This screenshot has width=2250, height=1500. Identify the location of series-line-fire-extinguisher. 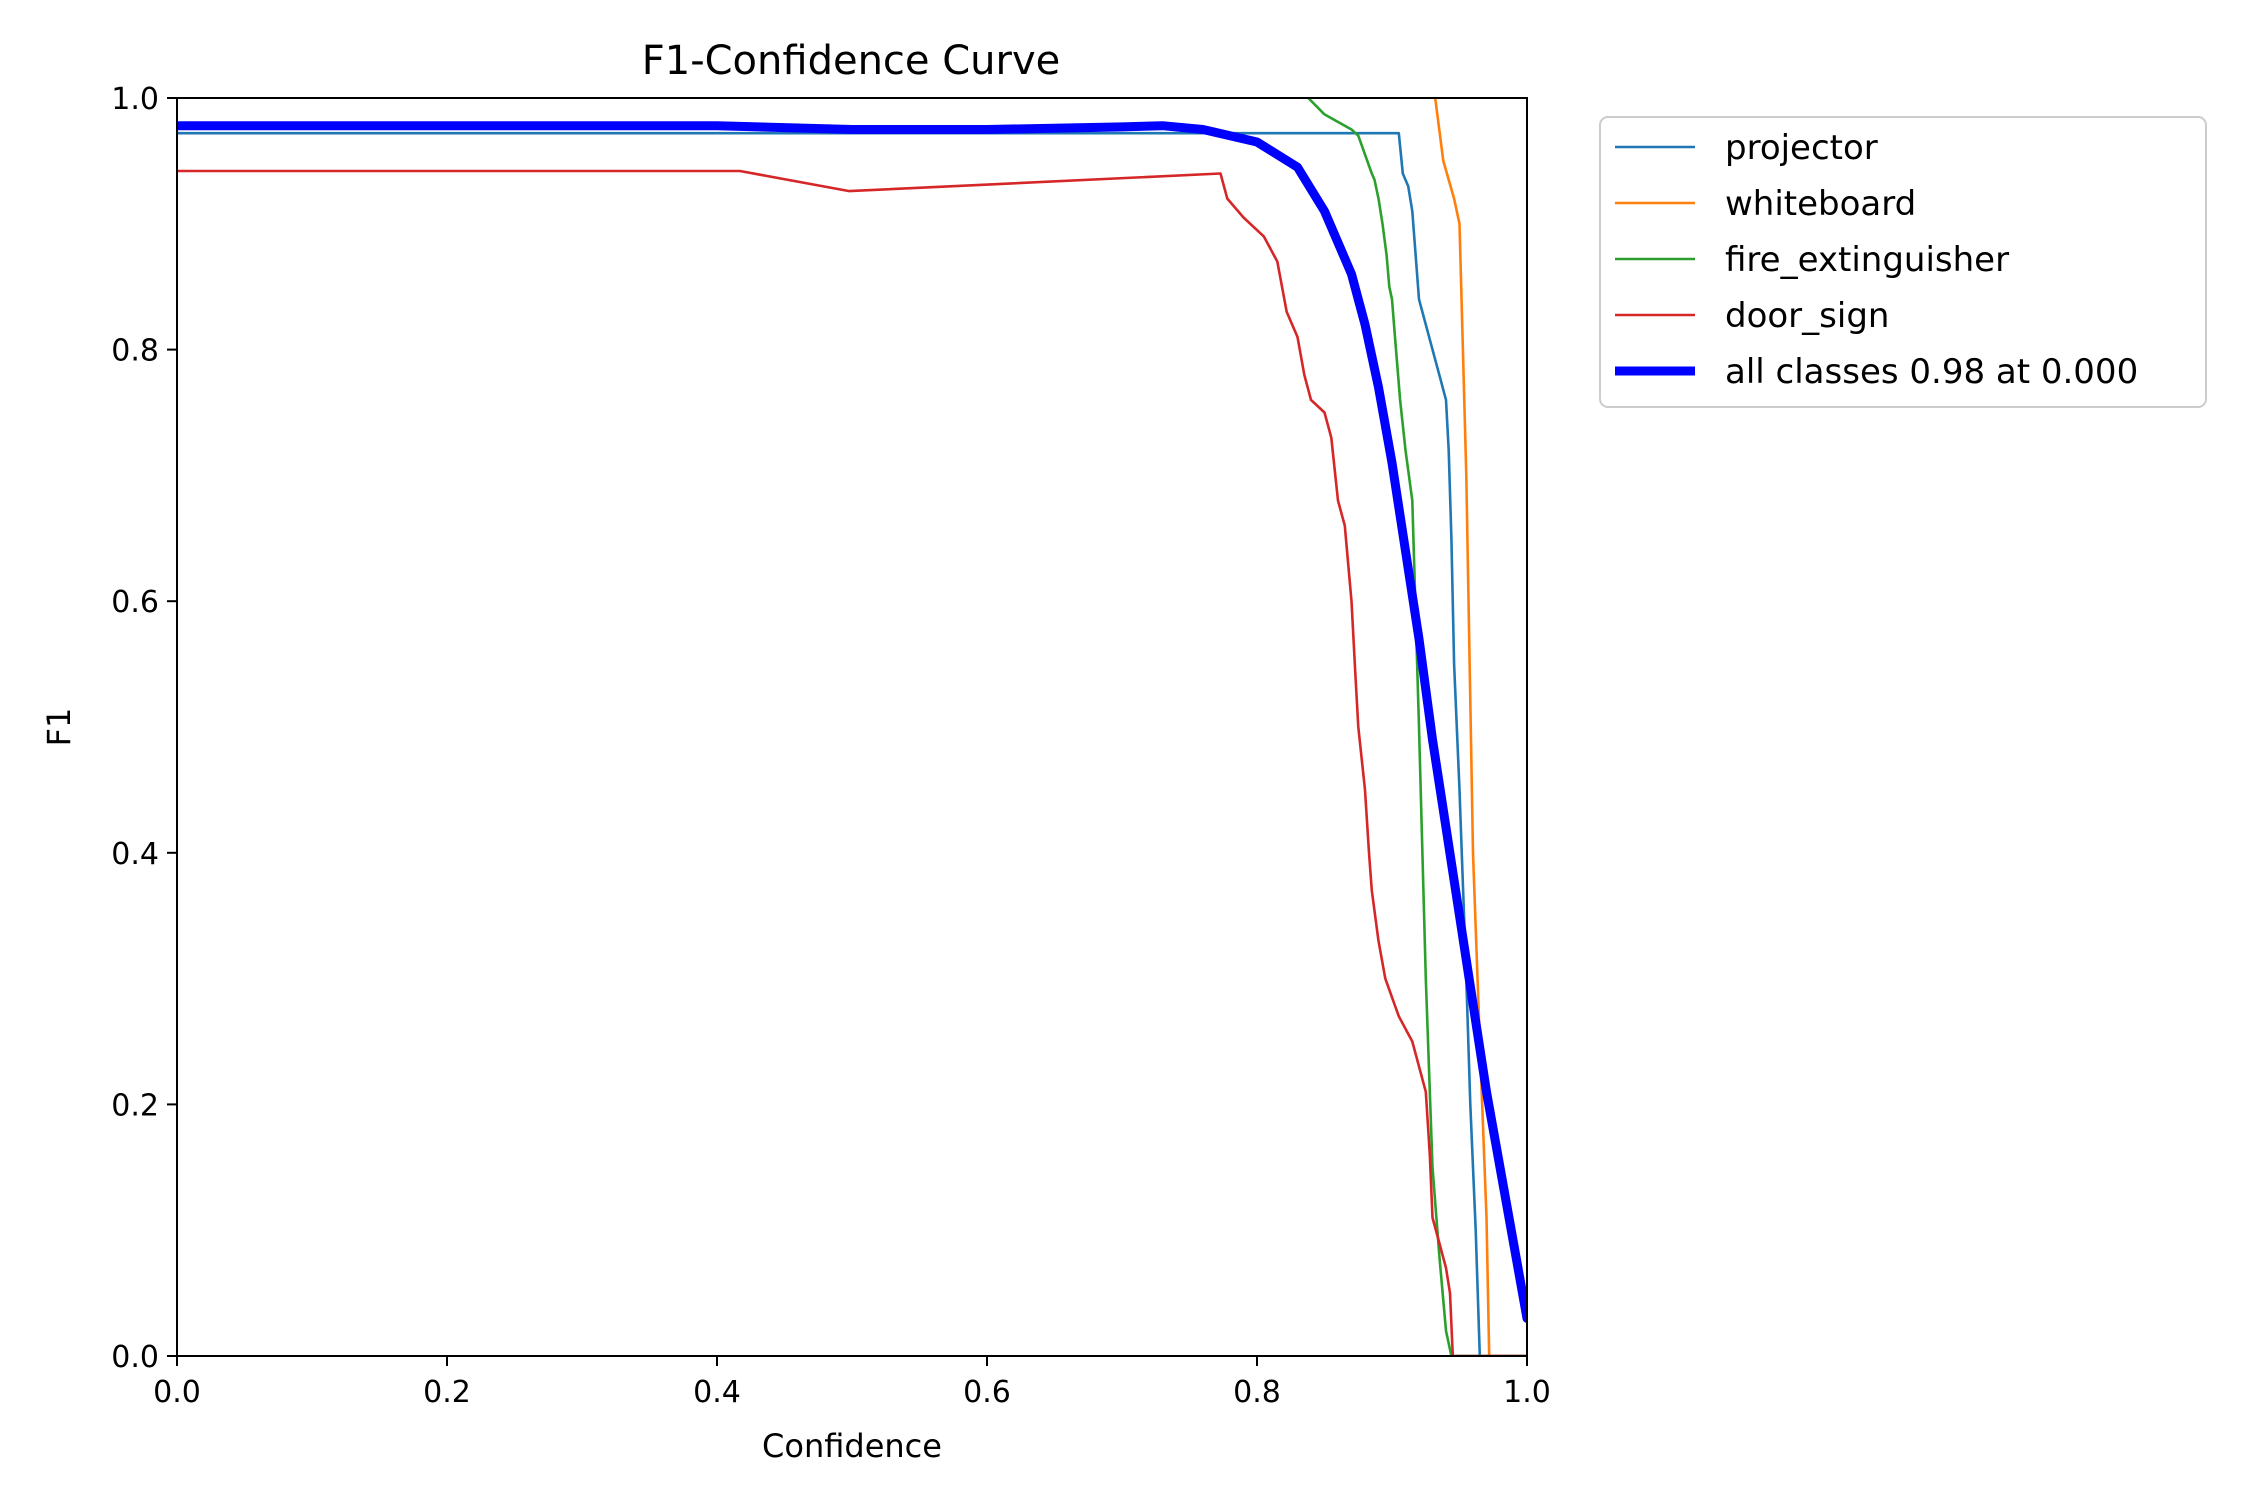
(1417, 727).